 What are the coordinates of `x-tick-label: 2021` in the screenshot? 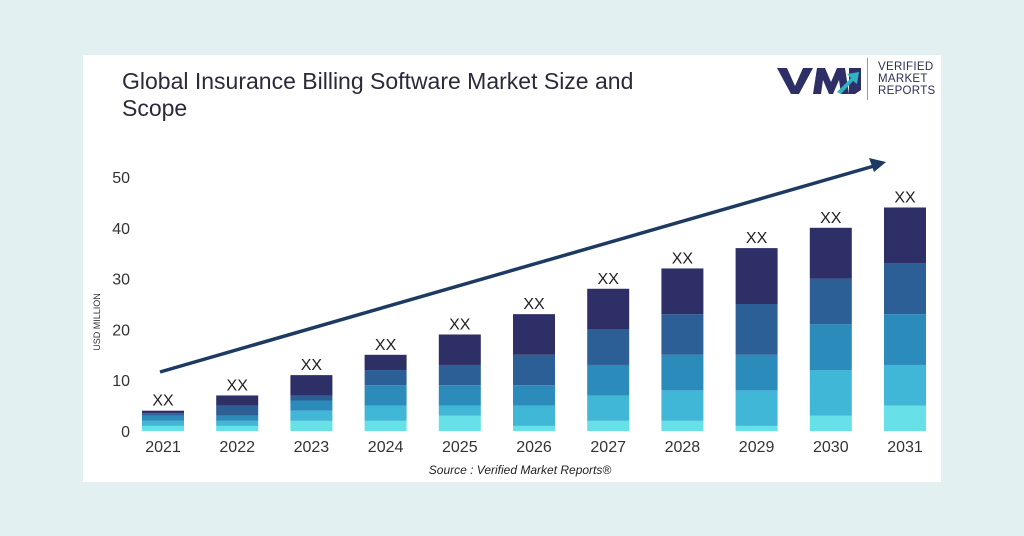 It's located at (163, 447).